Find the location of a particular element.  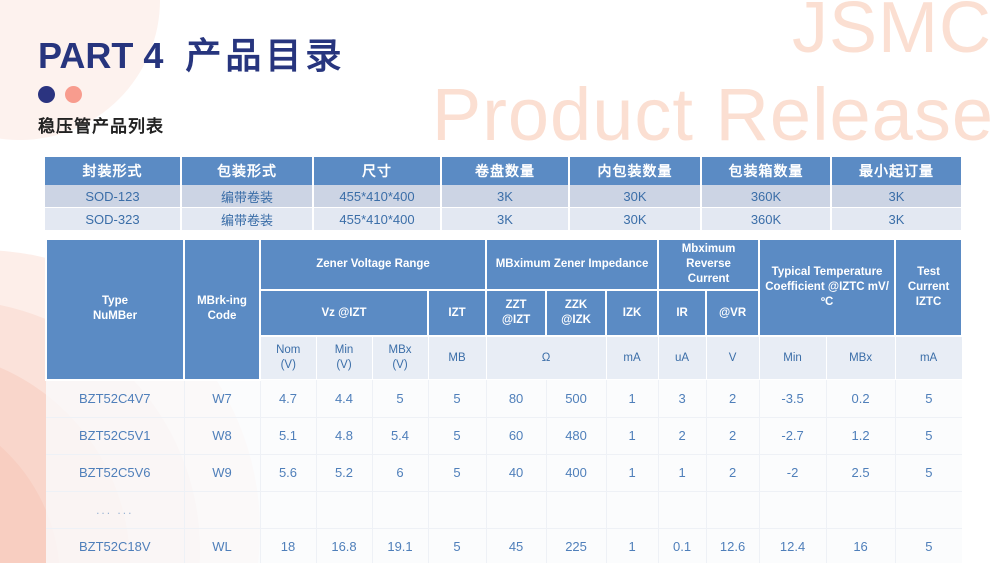

cell-min is located at coordinates (344, 510).